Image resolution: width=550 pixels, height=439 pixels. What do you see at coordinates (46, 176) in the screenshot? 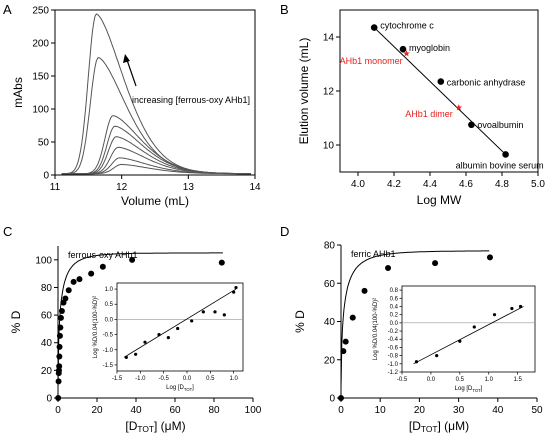
I see `panel-a-y-tick-label: 0` at bounding box center [46, 176].